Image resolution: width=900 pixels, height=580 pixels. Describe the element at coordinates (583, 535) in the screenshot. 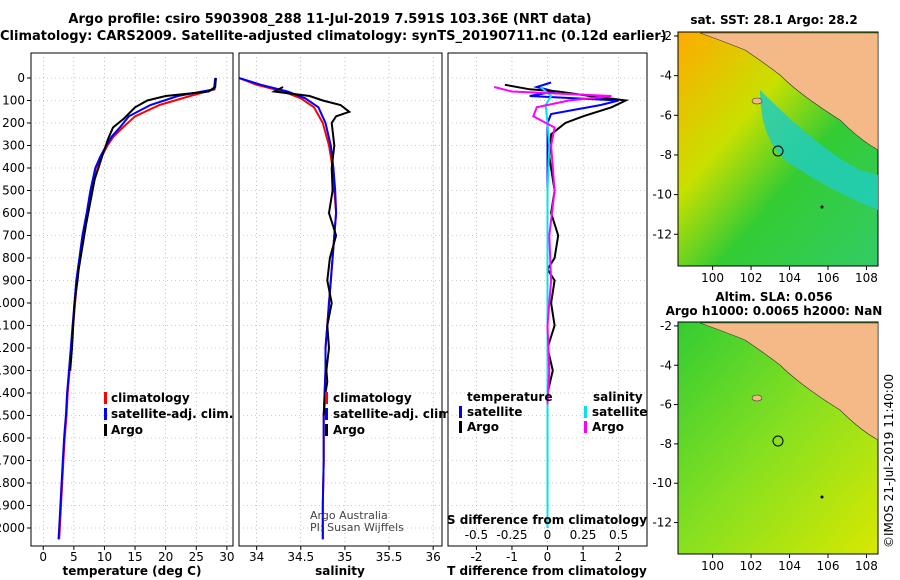

I see `s-tick-label: 0.25` at that location.